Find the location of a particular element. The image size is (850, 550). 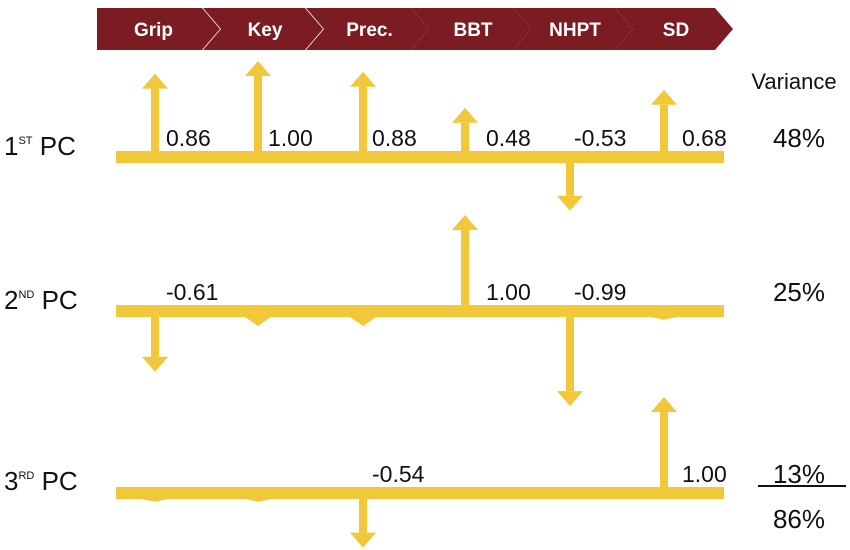

variance-header: Variance is located at coordinates (793, 81).